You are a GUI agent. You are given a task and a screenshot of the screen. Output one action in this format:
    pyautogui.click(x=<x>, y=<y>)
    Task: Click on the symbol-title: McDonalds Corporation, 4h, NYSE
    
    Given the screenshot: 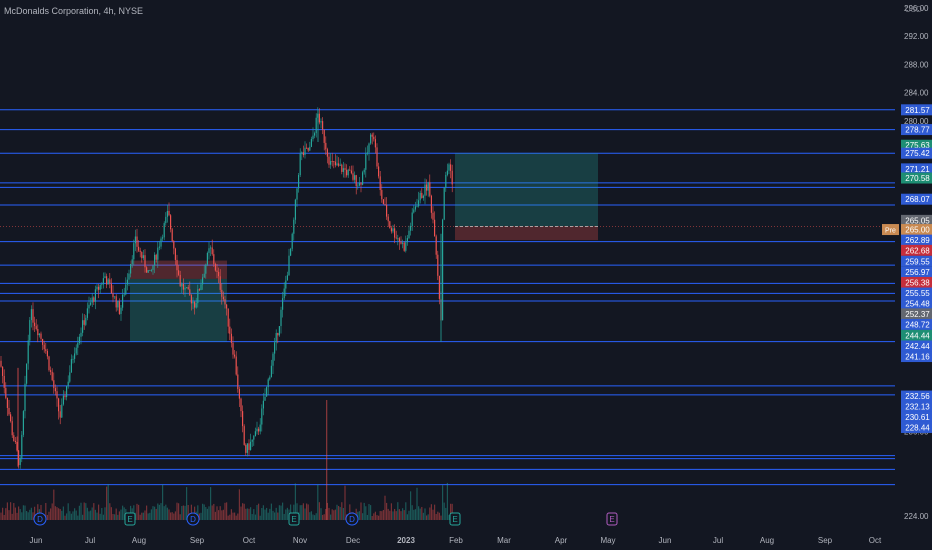 What is the action you would take?
    pyautogui.click(x=74, y=11)
    